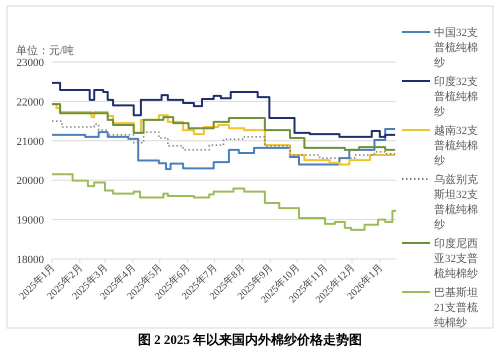  What do you see at coordinates (30, 260) in the screenshot?
I see `y-tick-label: 18000` at bounding box center [30, 260].